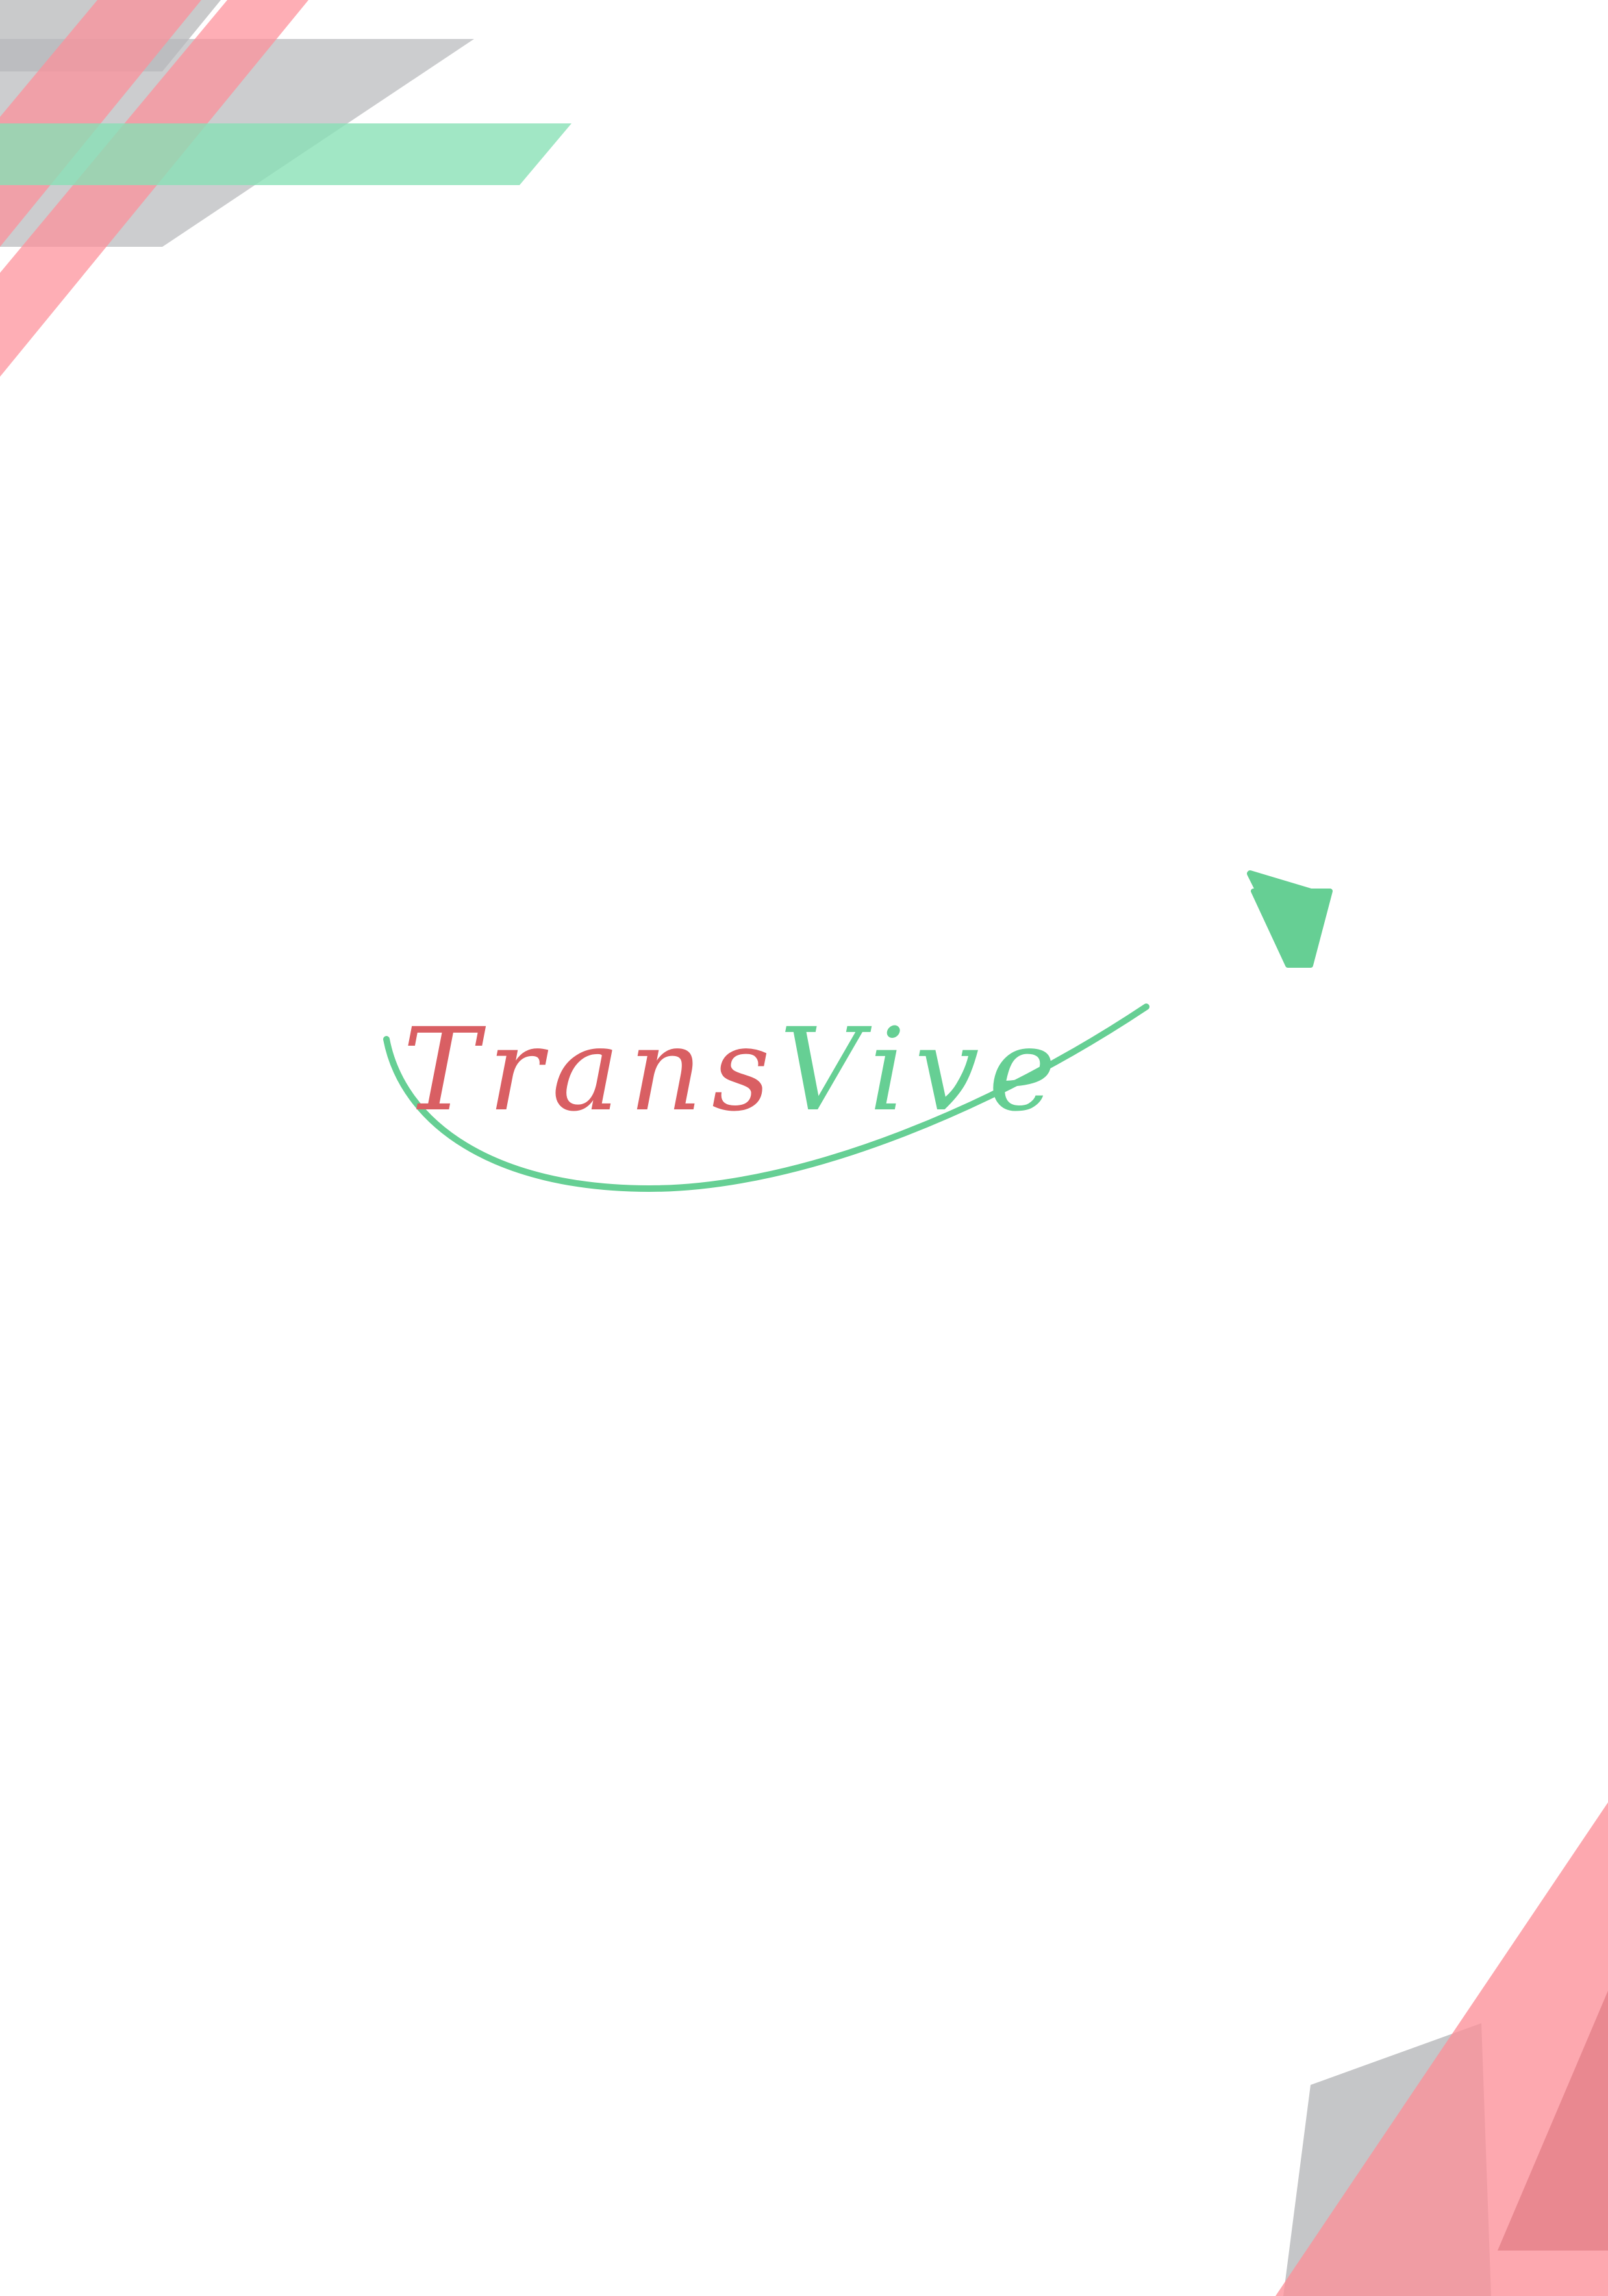 The height and width of the screenshot is (2296, 1608). I want to click on pink-stripe-right, so click(154, 188).